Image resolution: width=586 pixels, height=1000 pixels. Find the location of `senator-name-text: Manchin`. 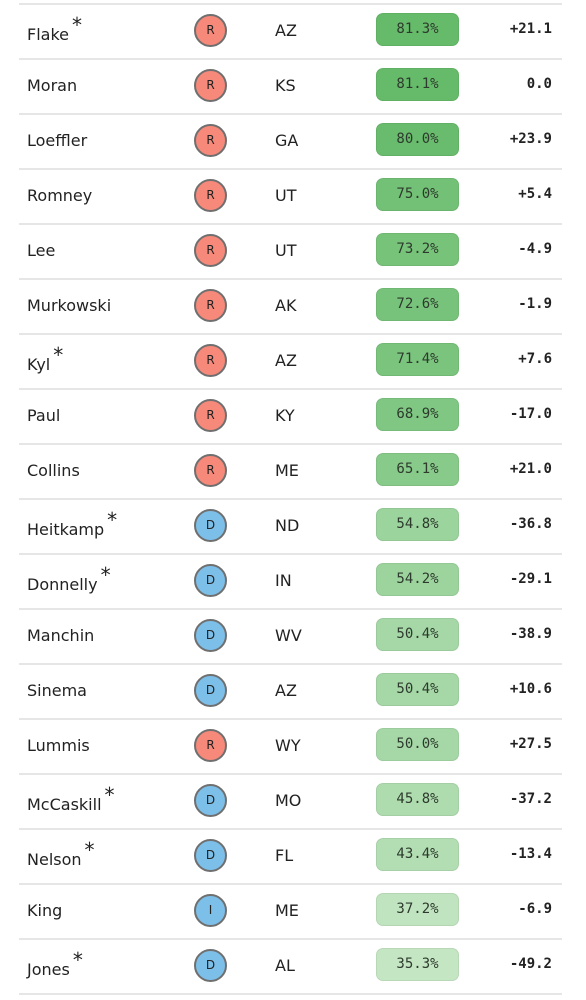

senator-name-text: Manchin is located at coordinates (61, 635).